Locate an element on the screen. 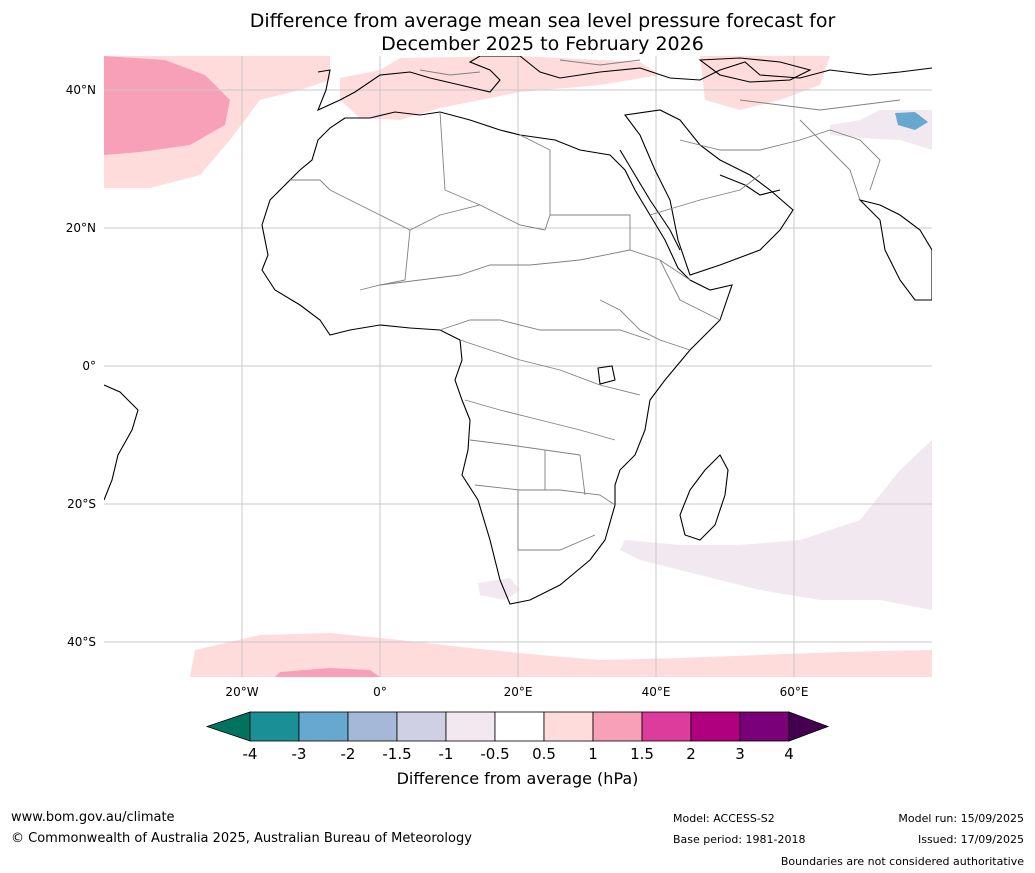 Image resolution: width=1035 pixels, height=873 pixels. lon-label-40e: 40°E is located at coordinates (656, 692).